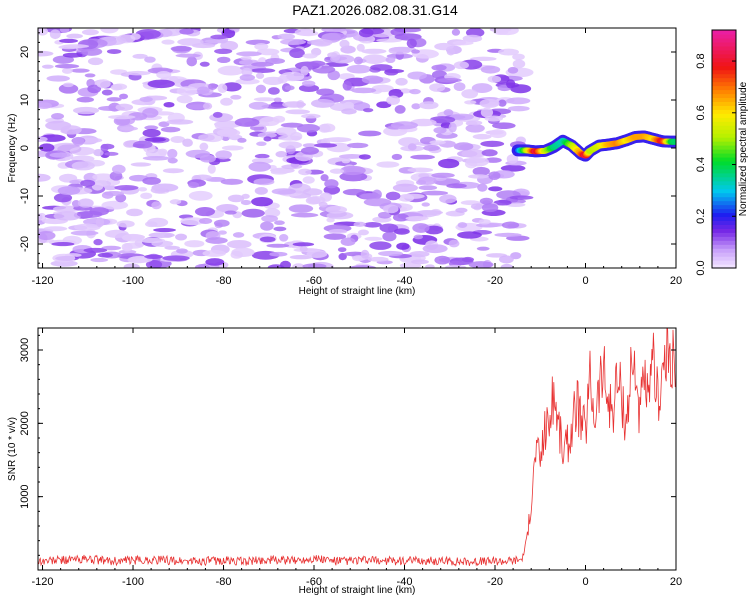  Describe the element at coordinates (701, 112) in the screenshot. I see `colorbar-tick-label: 0.6` at that location.